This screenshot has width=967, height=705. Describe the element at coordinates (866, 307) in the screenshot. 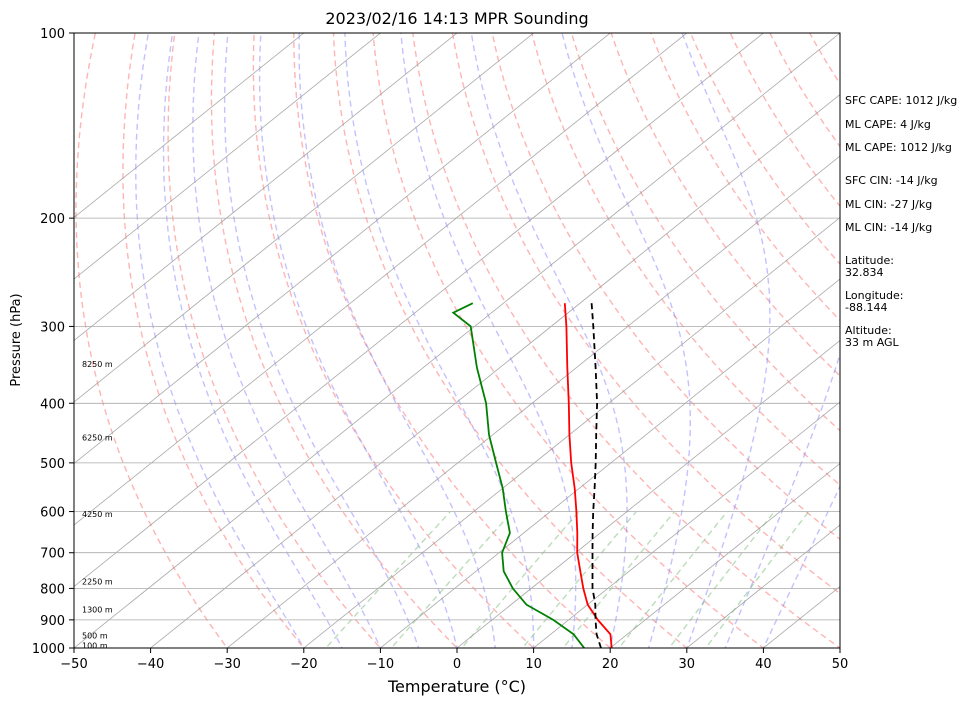

I see `stats-panel-line: -88.144` at that location.